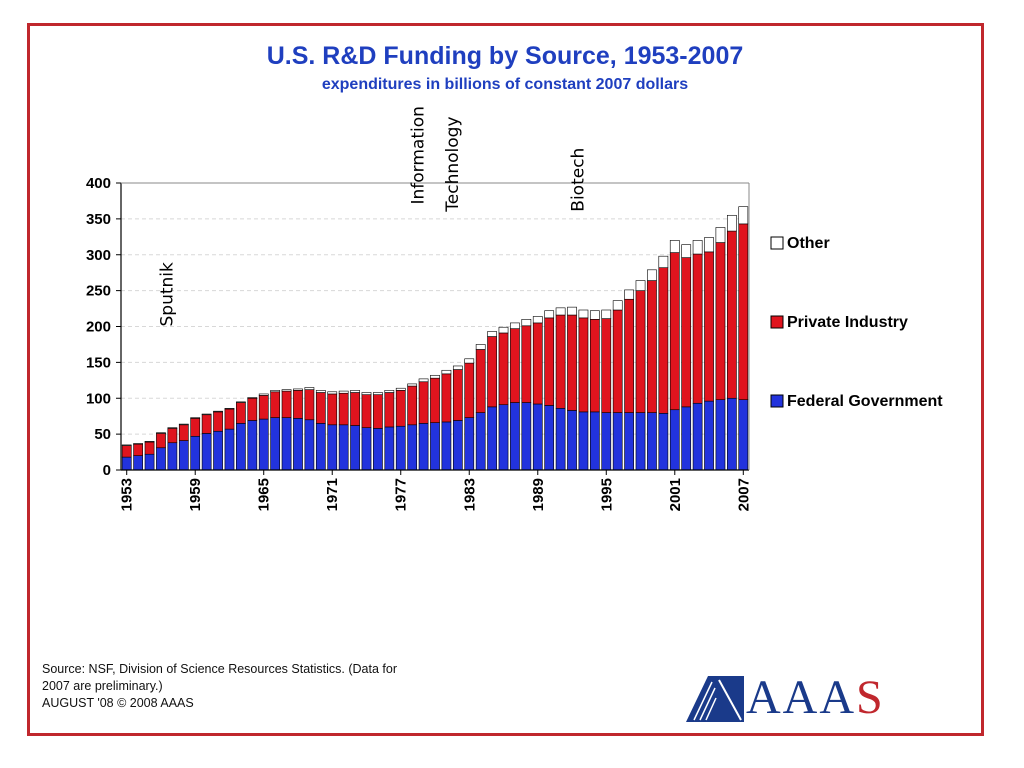  I want to click on bar-private-industry-1967, so click(286, 404).